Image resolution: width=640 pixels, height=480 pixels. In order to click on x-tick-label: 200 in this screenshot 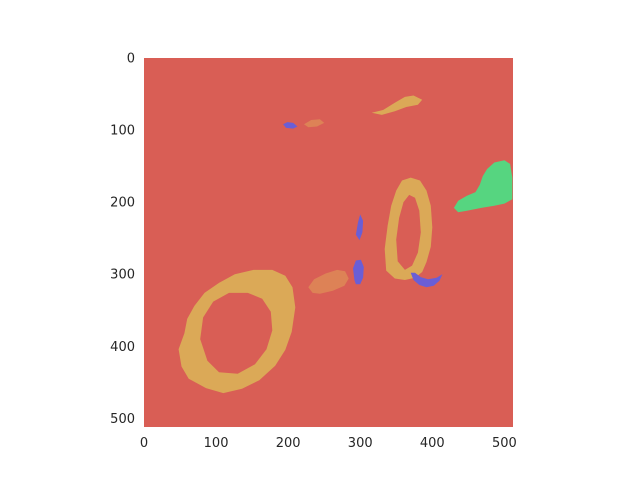, I will do `click(288, 443)`.